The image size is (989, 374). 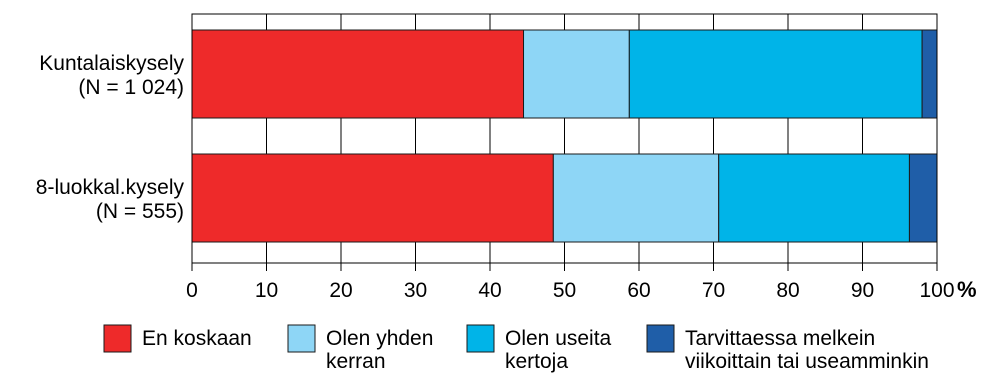 I want to click on tick-label: 10, so click(x=266, y=290).